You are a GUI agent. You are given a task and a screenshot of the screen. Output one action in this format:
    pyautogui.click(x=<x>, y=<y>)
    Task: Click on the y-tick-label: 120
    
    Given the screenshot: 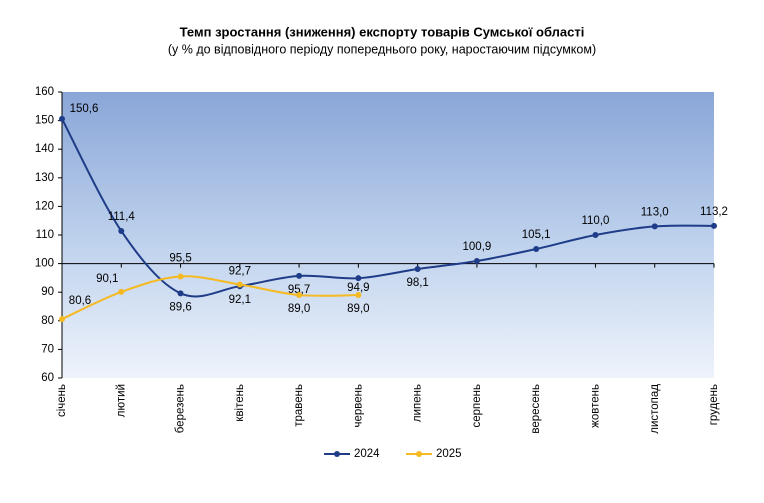 What is the action you would take?
    pyautogui.click(x=44, y=206)
    